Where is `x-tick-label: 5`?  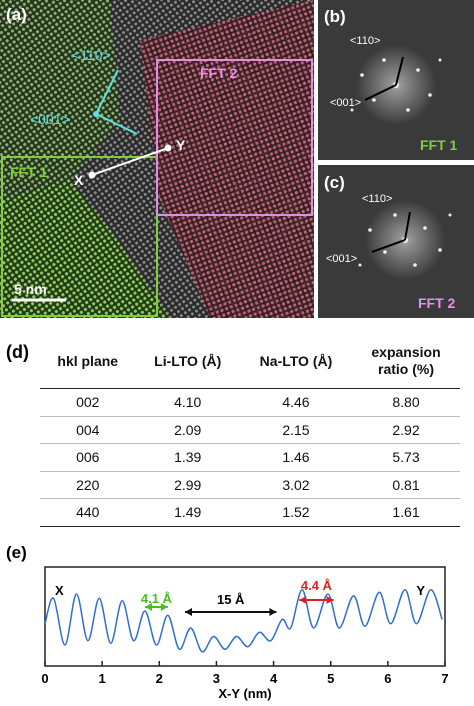
x-tick-label: 5 is located at coordinates (330, 678).